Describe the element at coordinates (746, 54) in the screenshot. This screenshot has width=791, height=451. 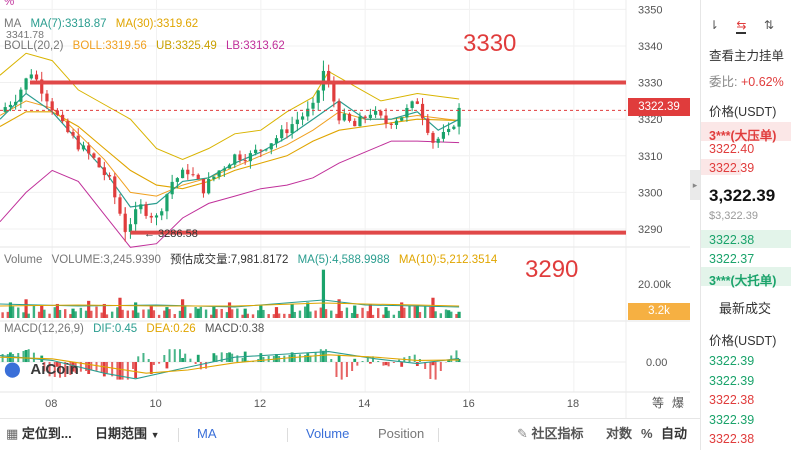
I see `main-orders-tab: 查看主力挂单` at that location.